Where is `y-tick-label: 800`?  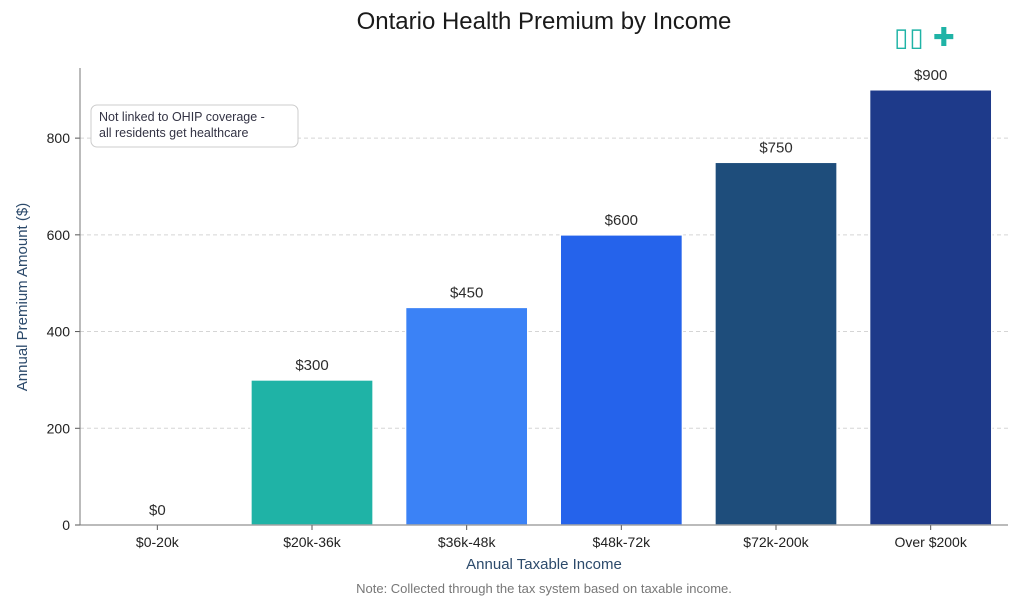 y-tick-label: 800 is located at coordinates (59, 138).